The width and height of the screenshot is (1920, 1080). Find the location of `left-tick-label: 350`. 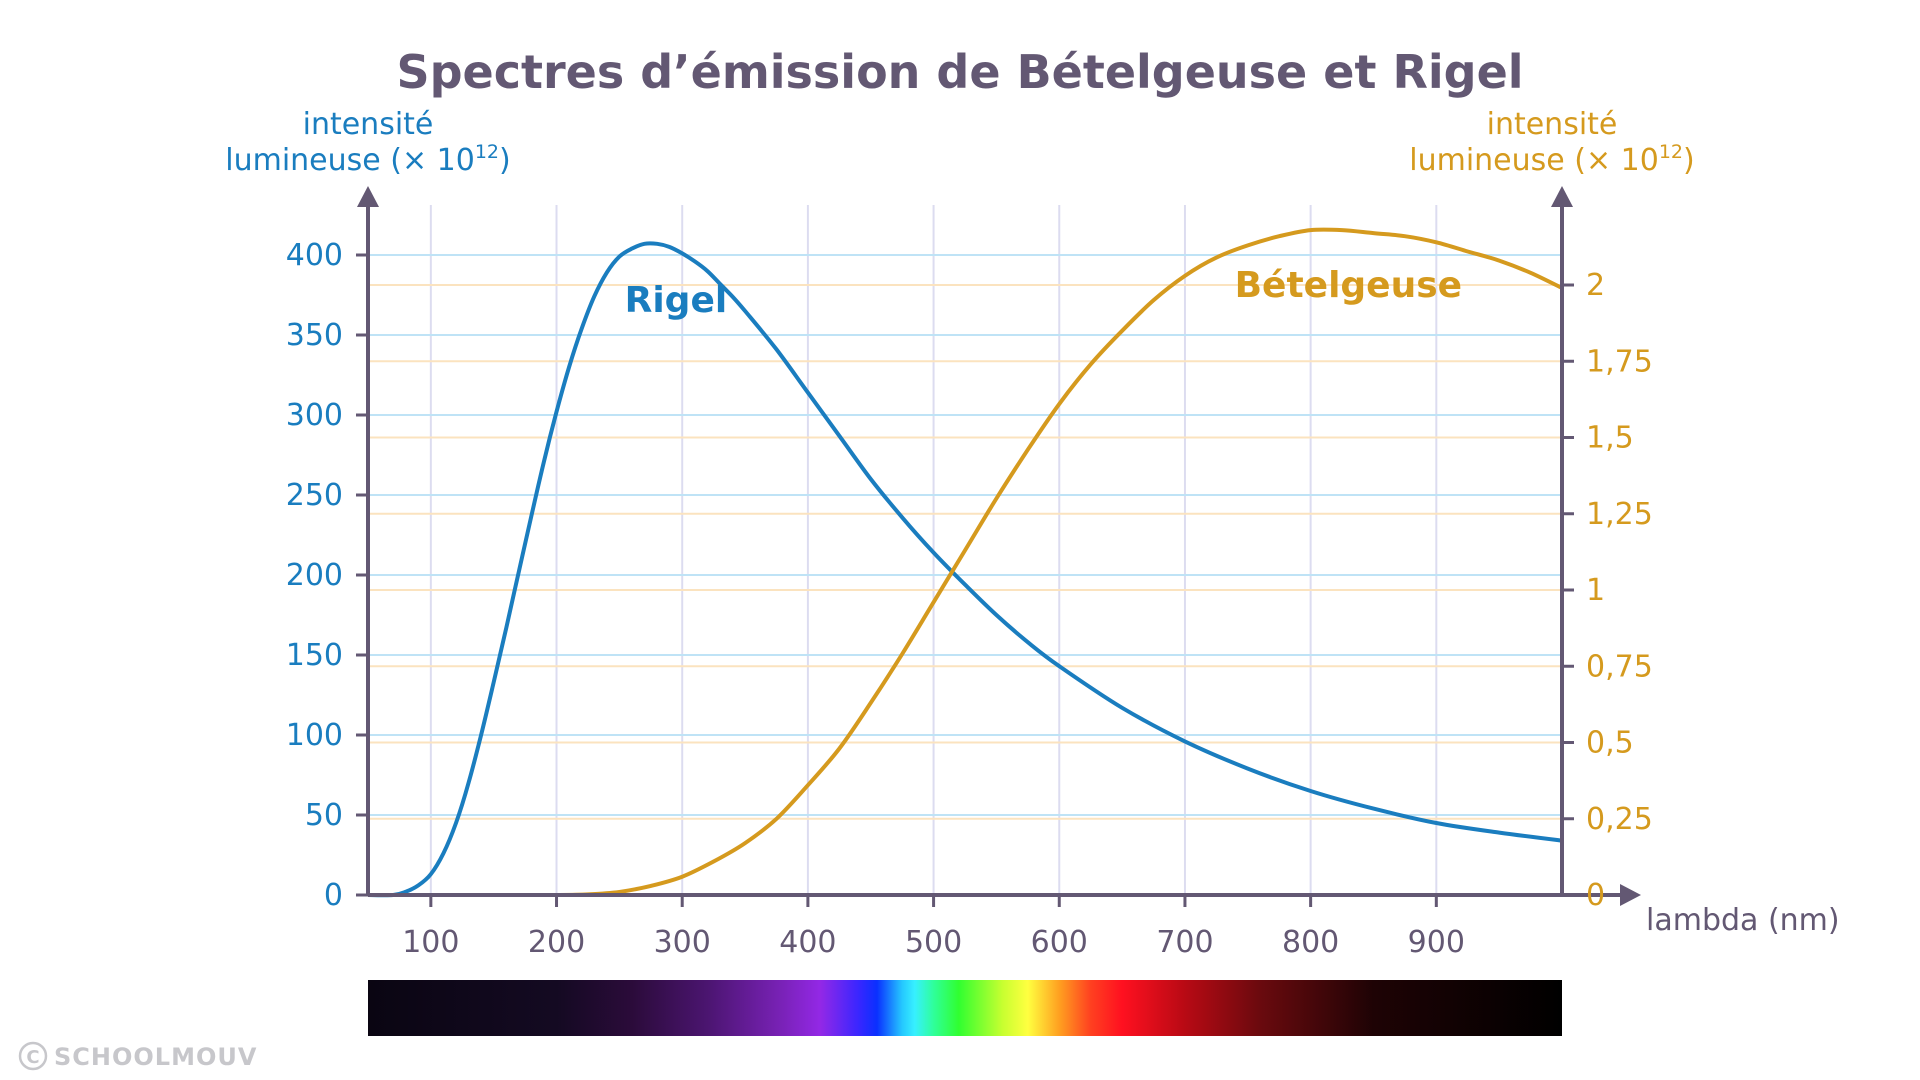

left-tick-label: 350 is located at coordinates (314, 335).